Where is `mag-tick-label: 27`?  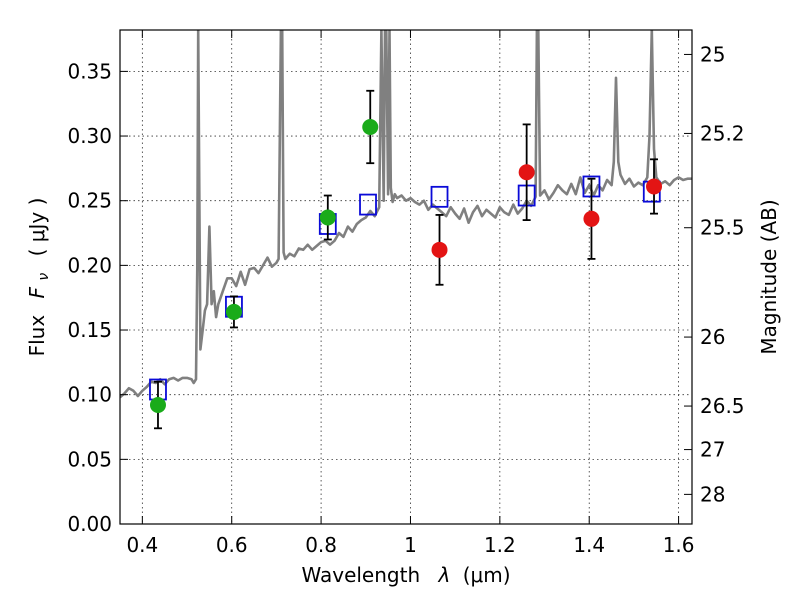
mag-tick-label: 27 is located at coordinates (712, 450).